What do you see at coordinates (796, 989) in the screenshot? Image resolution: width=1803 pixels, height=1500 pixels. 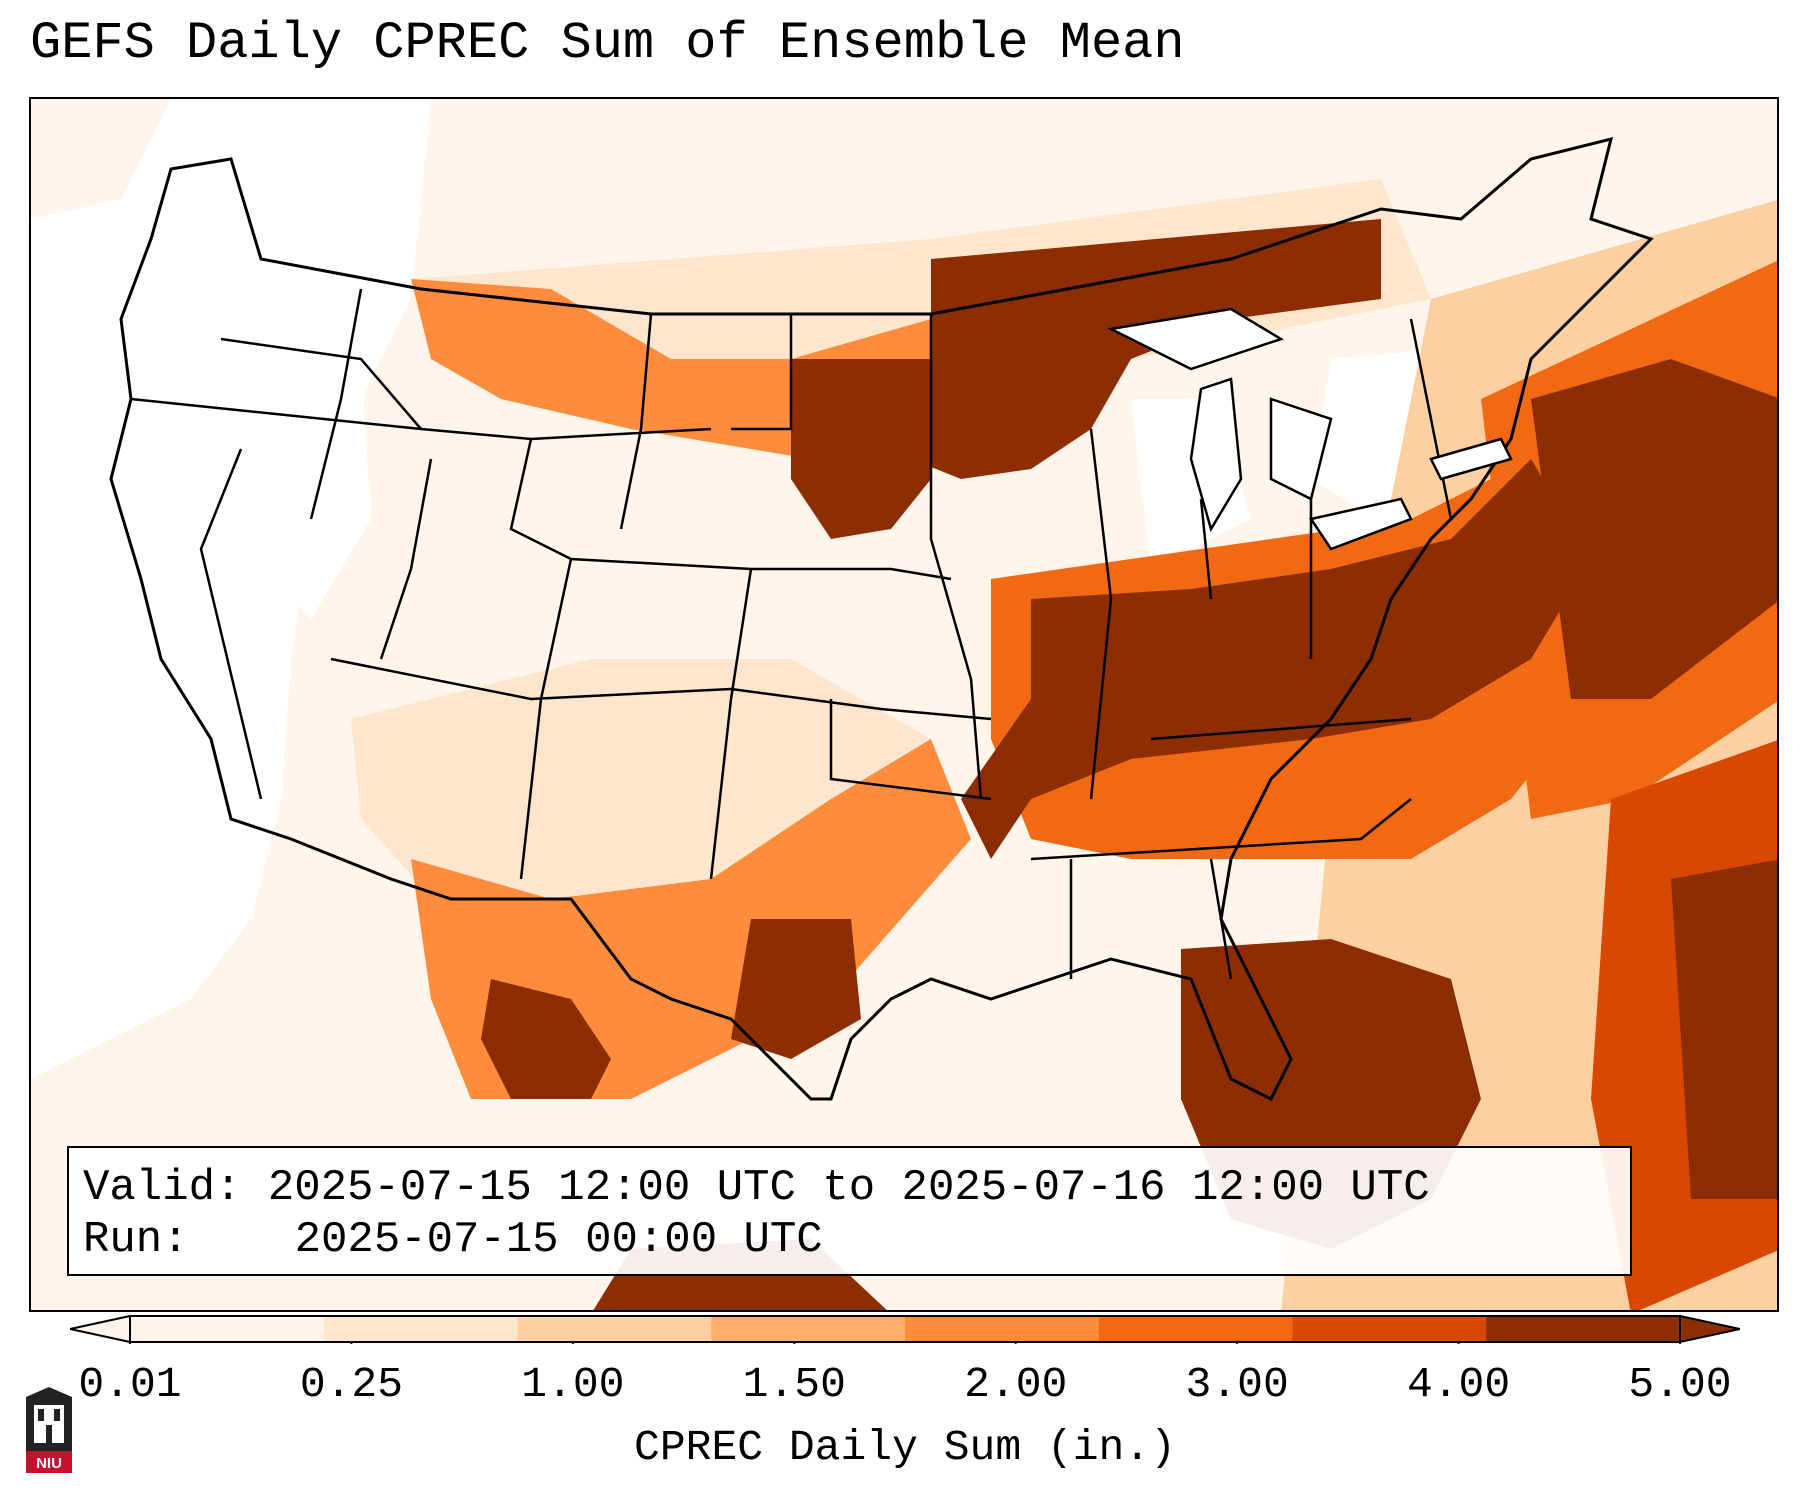 I see `heavy-precip-texas` at bounding box center [796, 989].